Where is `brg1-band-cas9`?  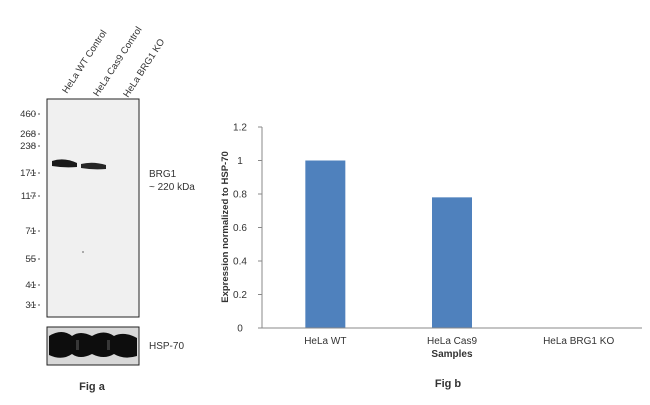
brg1-band-cas9 is located at coordinates (93, 166).